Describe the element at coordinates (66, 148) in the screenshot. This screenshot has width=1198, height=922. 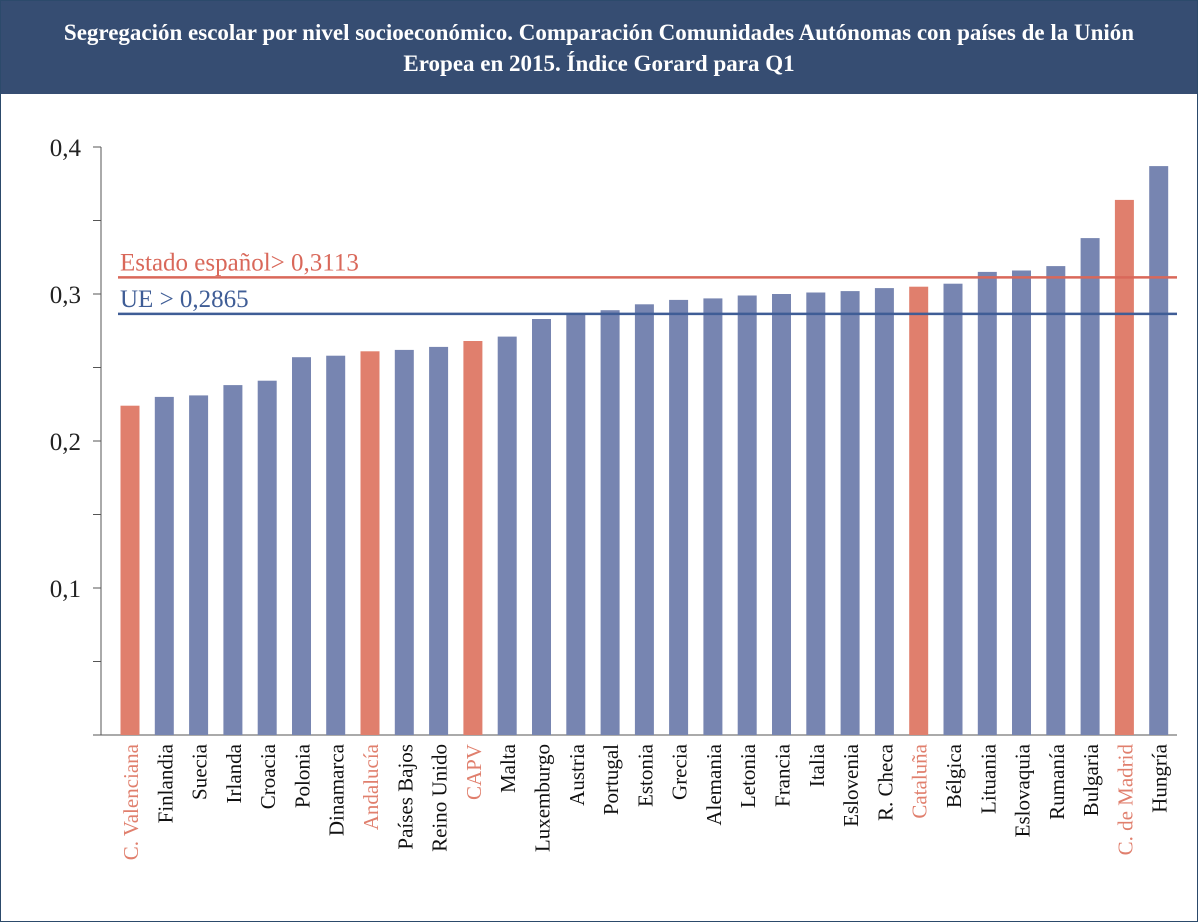
I see `y-tick-label: 0,4` at that location.